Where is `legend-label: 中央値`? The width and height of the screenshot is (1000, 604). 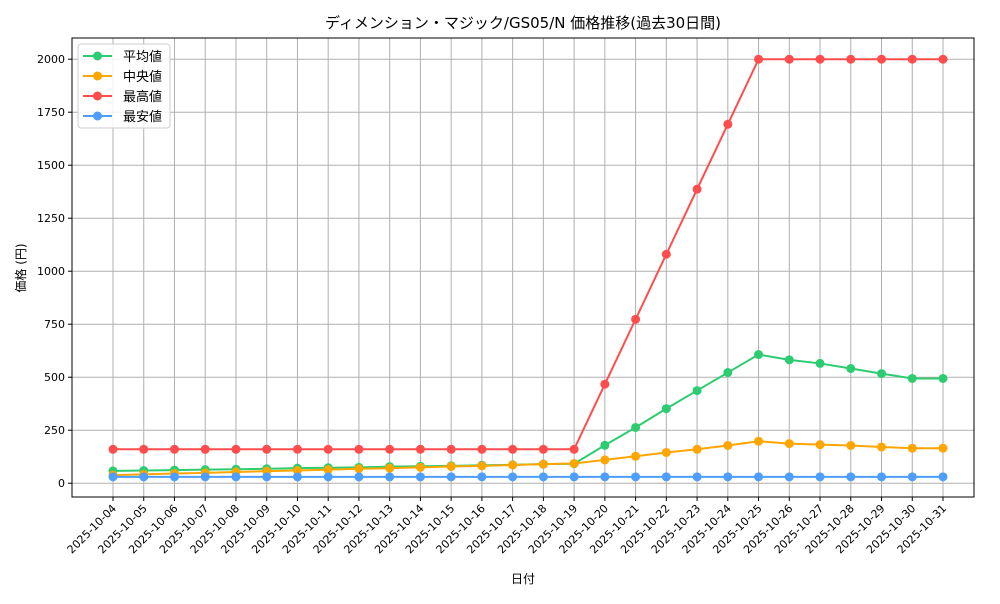 legend-label: 中央値 is located at coordinates (142, 77).